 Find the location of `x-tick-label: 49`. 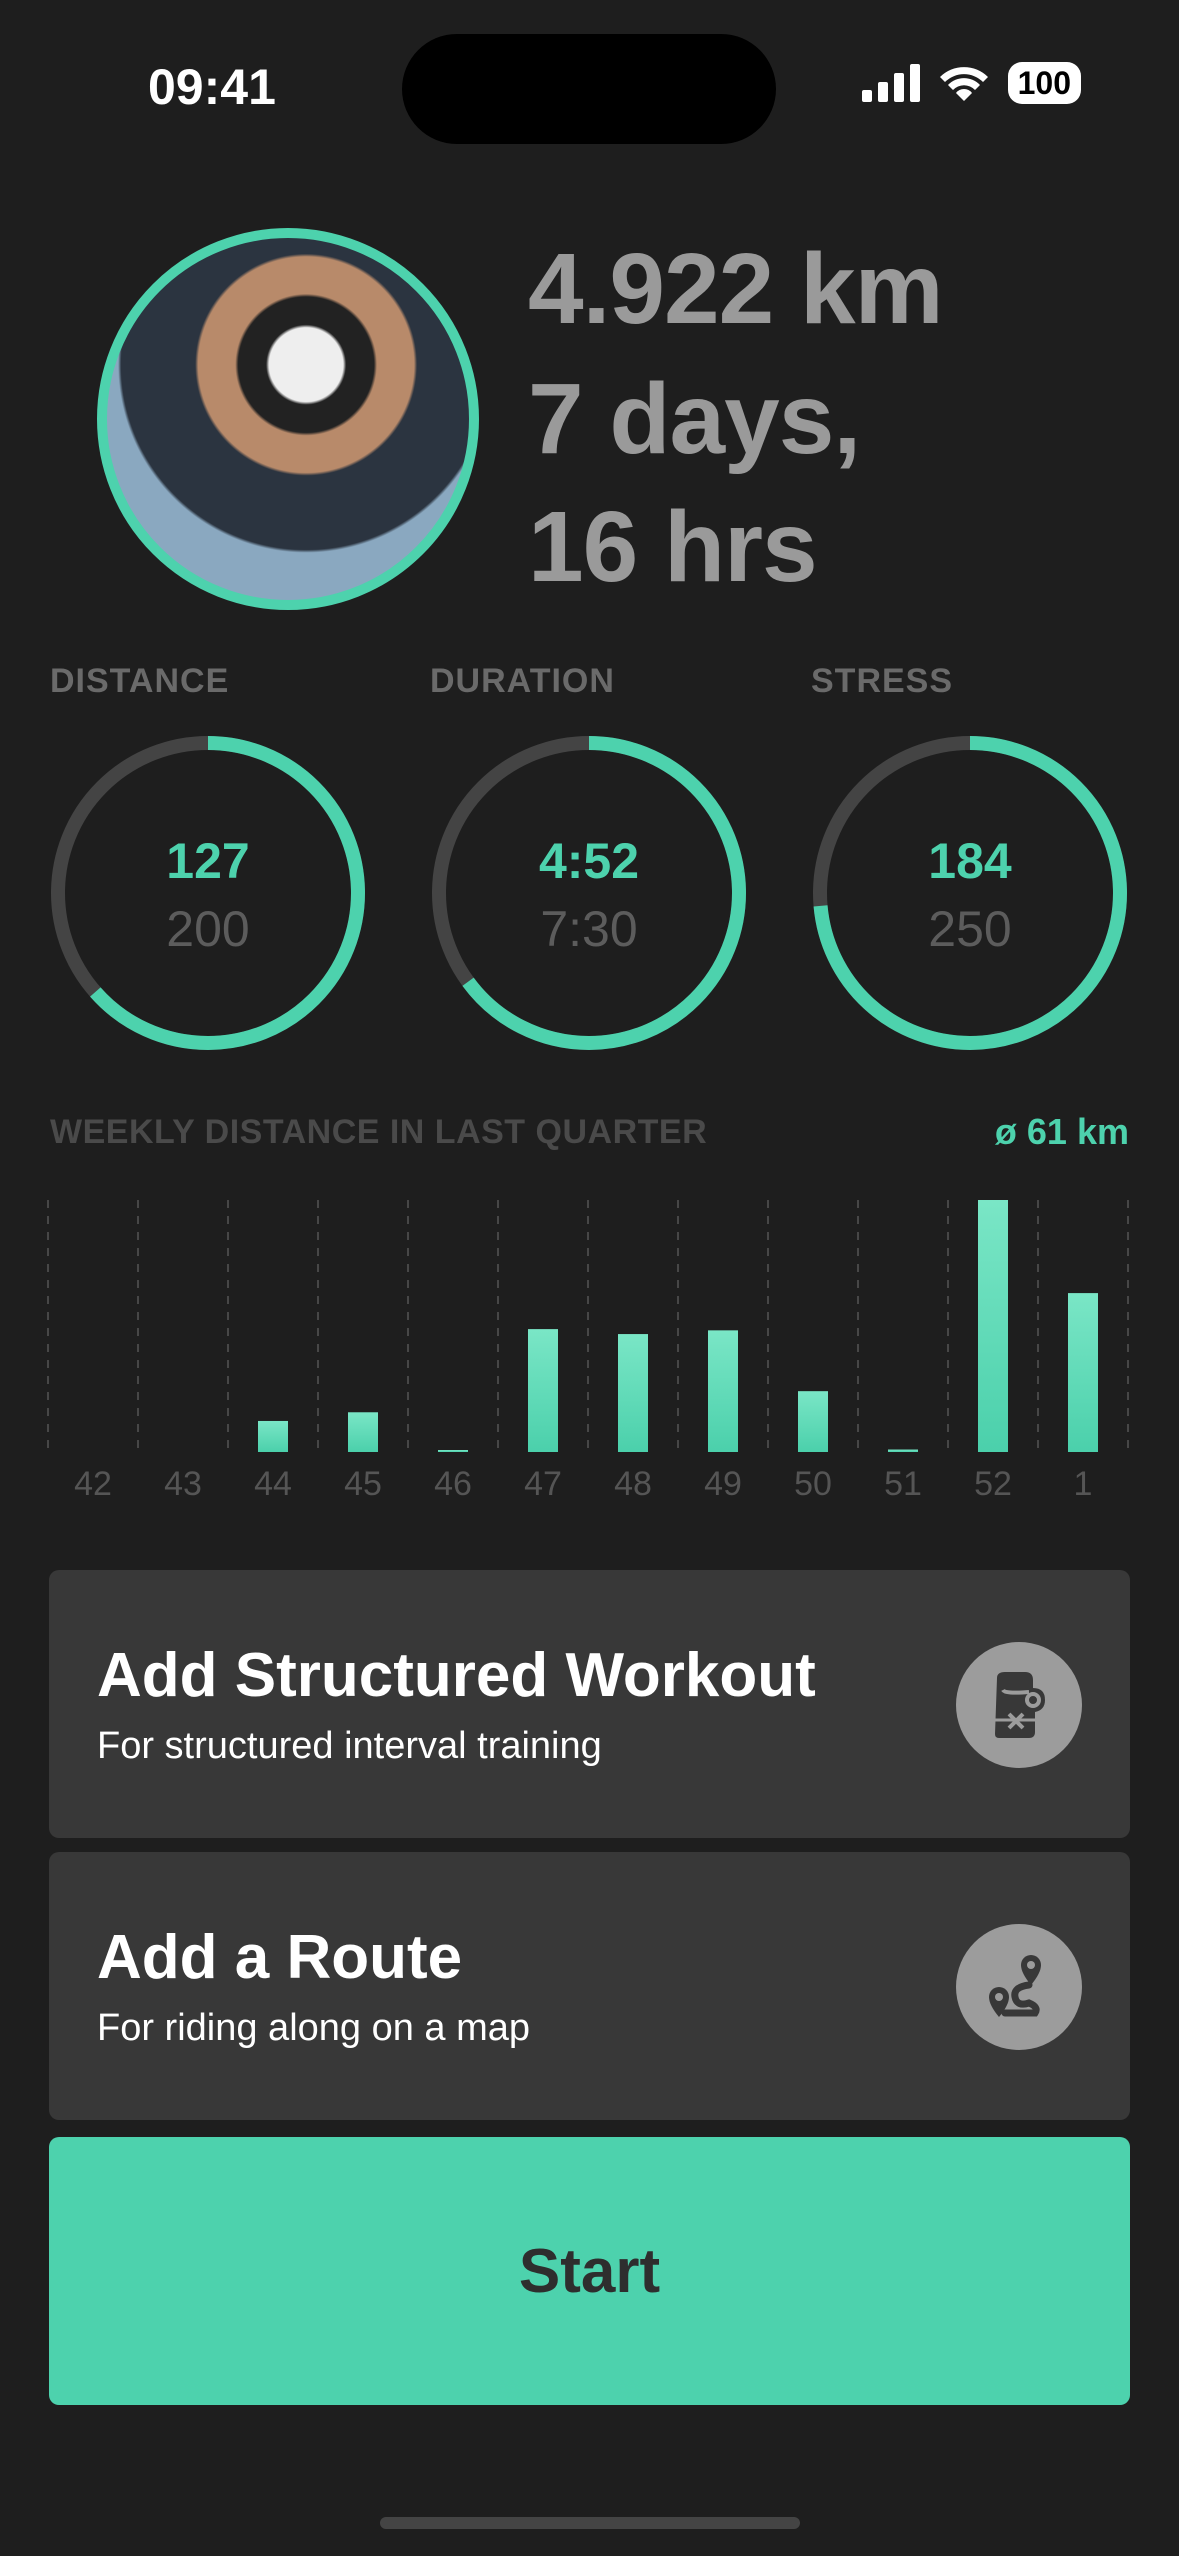

x-tick-label: 49 is located at coordinates (723, 1484).